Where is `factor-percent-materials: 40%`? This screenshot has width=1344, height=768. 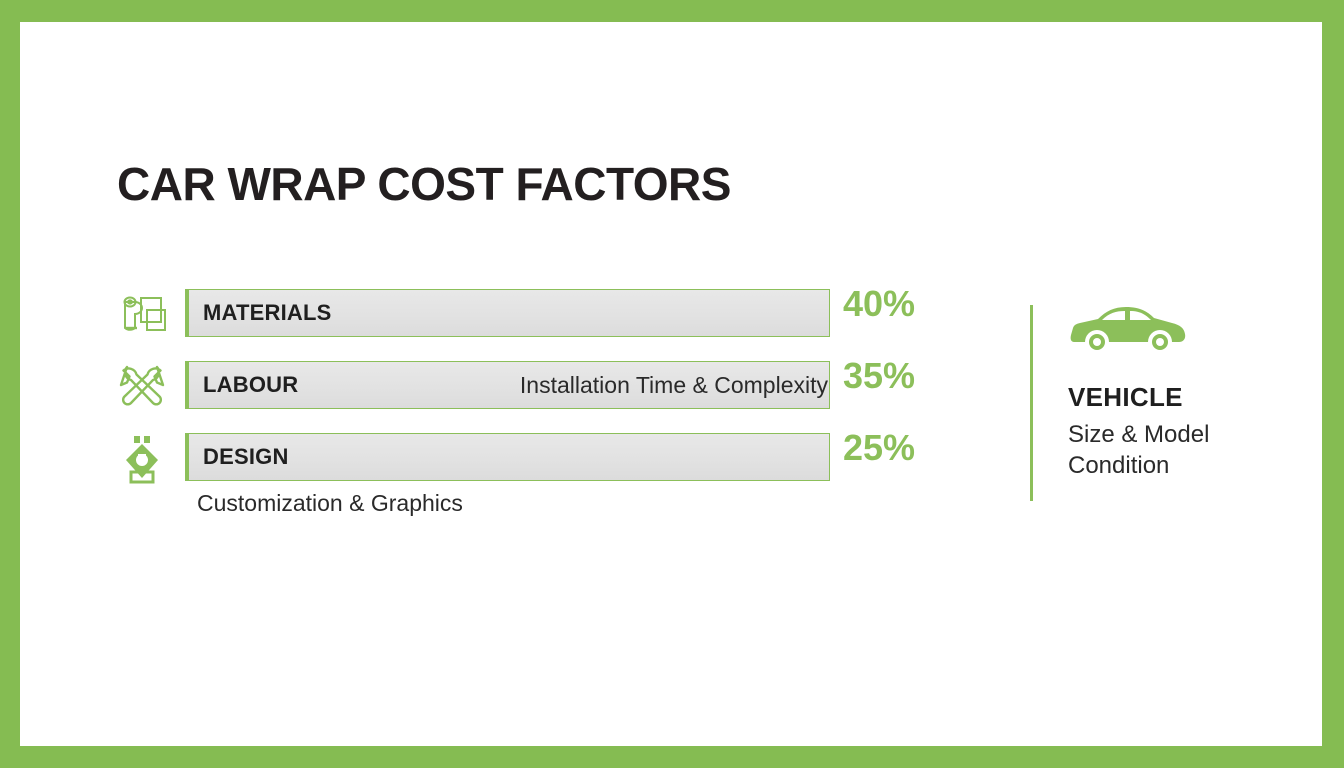
factor-percent-materials: 40% is located at coordinates (879, 303).